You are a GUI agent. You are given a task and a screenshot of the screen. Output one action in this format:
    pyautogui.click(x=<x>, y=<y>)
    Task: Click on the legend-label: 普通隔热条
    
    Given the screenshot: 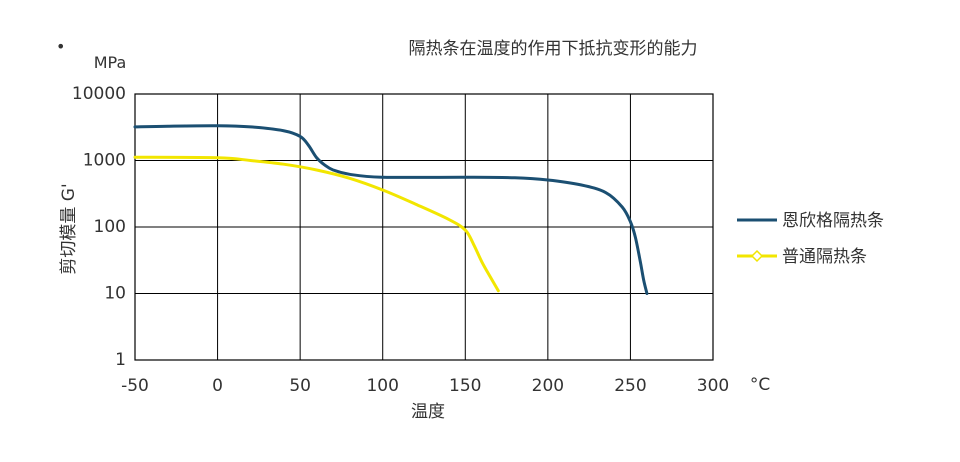 What is the action you would take?
    pyautogui.click(x=824, y=257)
    